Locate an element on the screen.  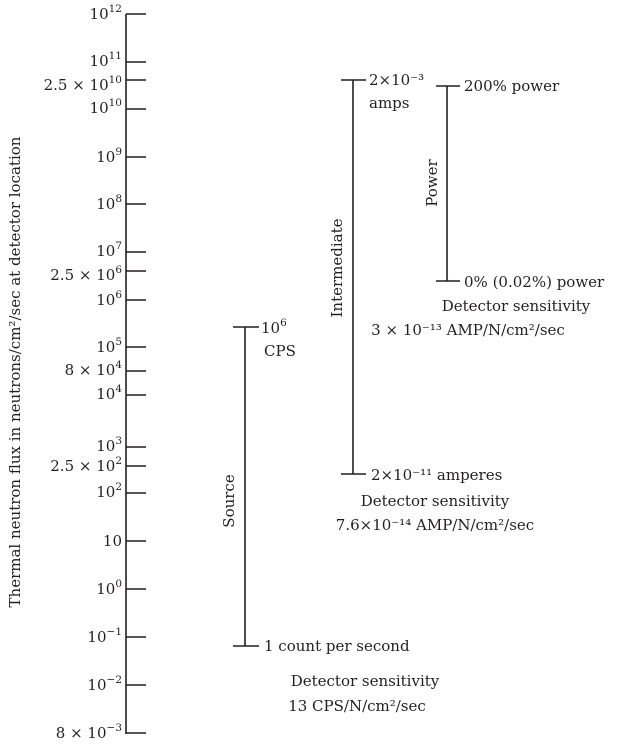
source-bottom-label: 1 count per second is located at coordinates (337, 646).